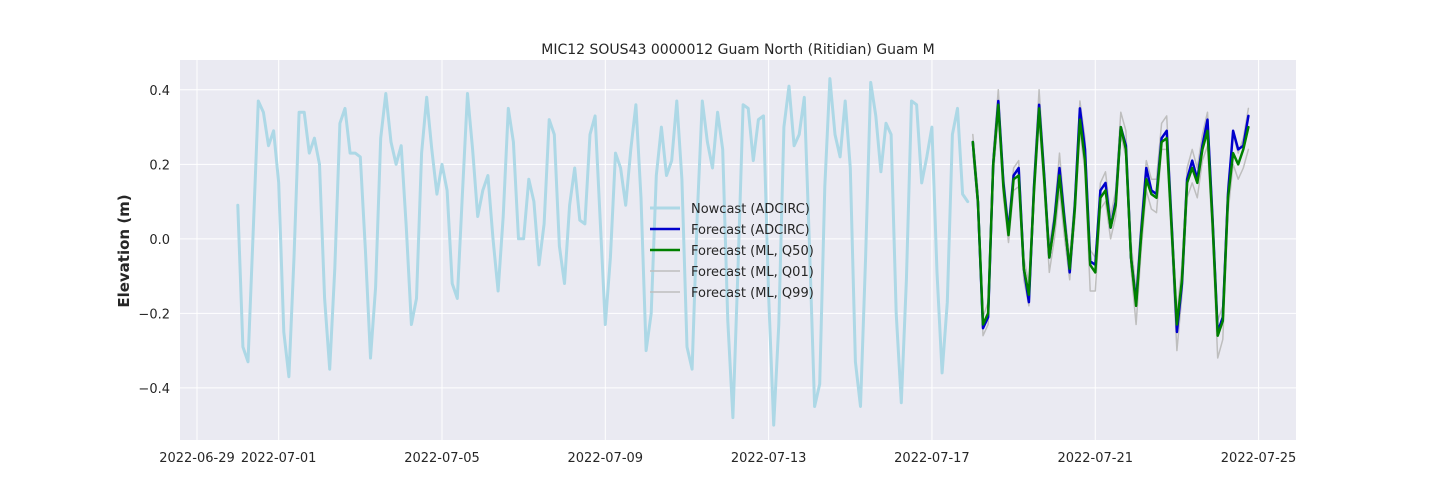 The width and height of the screenshot is (1440, 504). What do you see at coordinates (442, 458) in the screenshot?
I see `x-tick-label: 2022-07-05` at bounding box center [442, 458].